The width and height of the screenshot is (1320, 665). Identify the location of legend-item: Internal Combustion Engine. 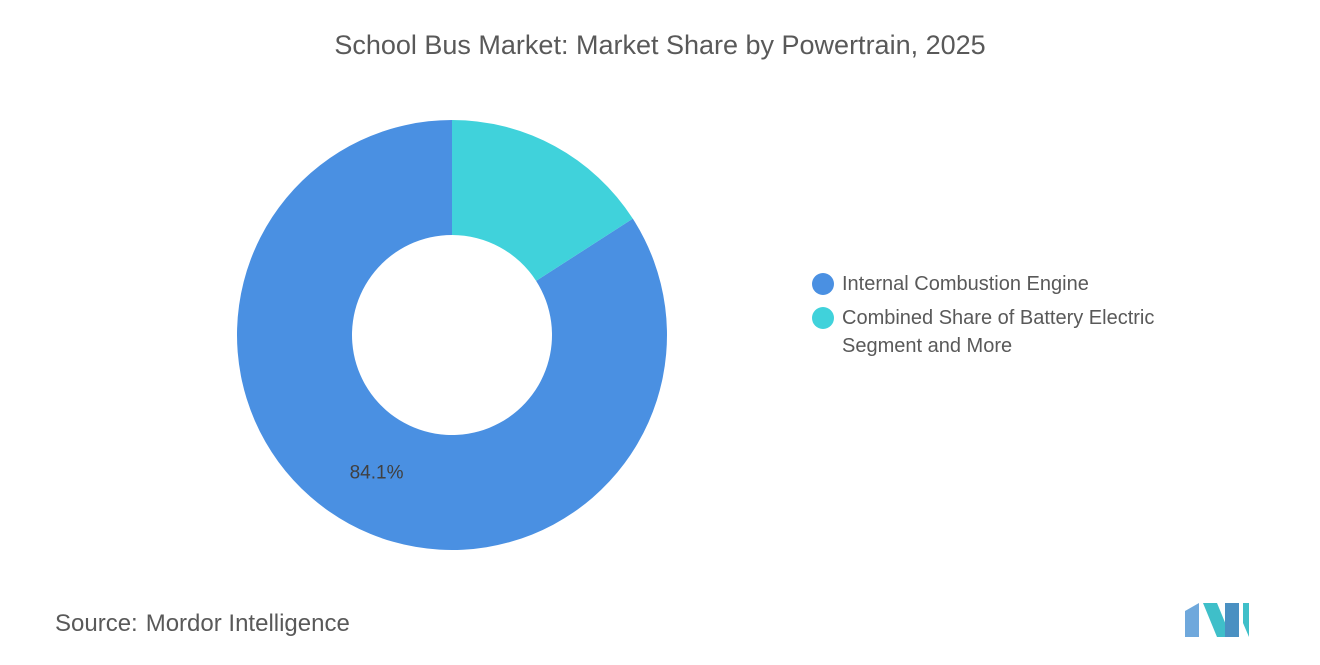
(1002, 284).